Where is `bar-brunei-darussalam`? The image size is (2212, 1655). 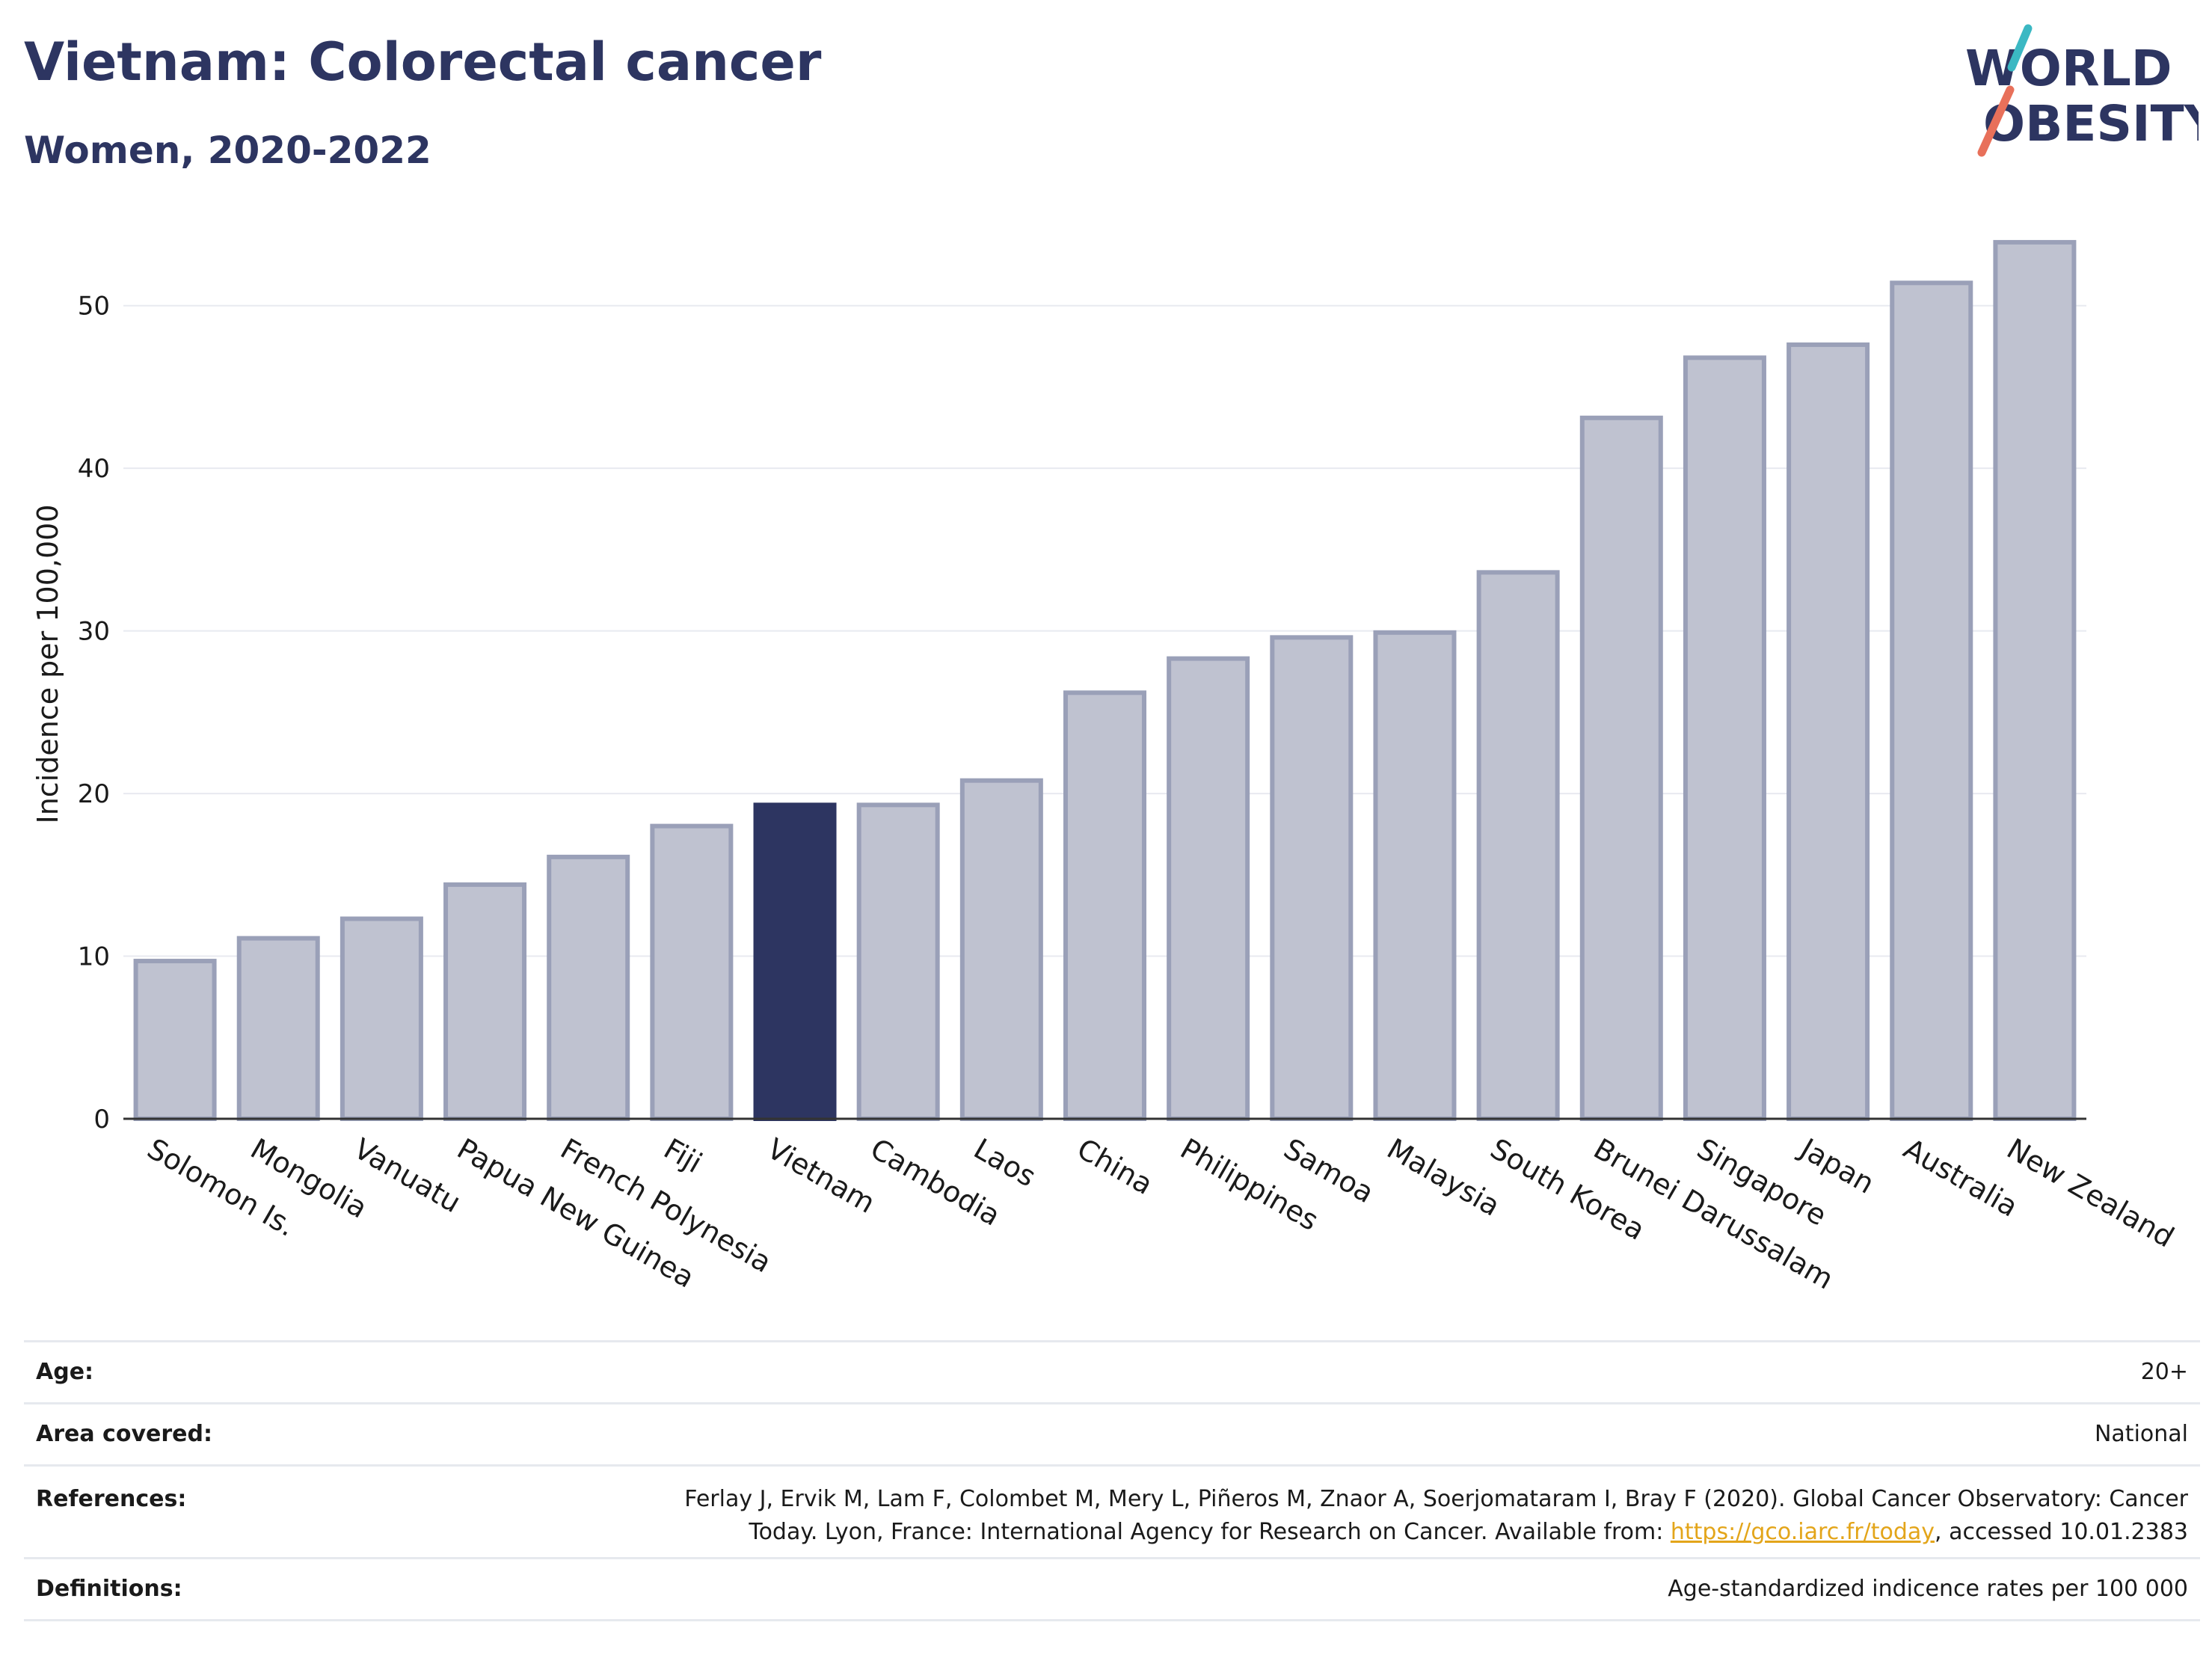 bar-brunei-darussalam is located at coordinates (1621, 768).